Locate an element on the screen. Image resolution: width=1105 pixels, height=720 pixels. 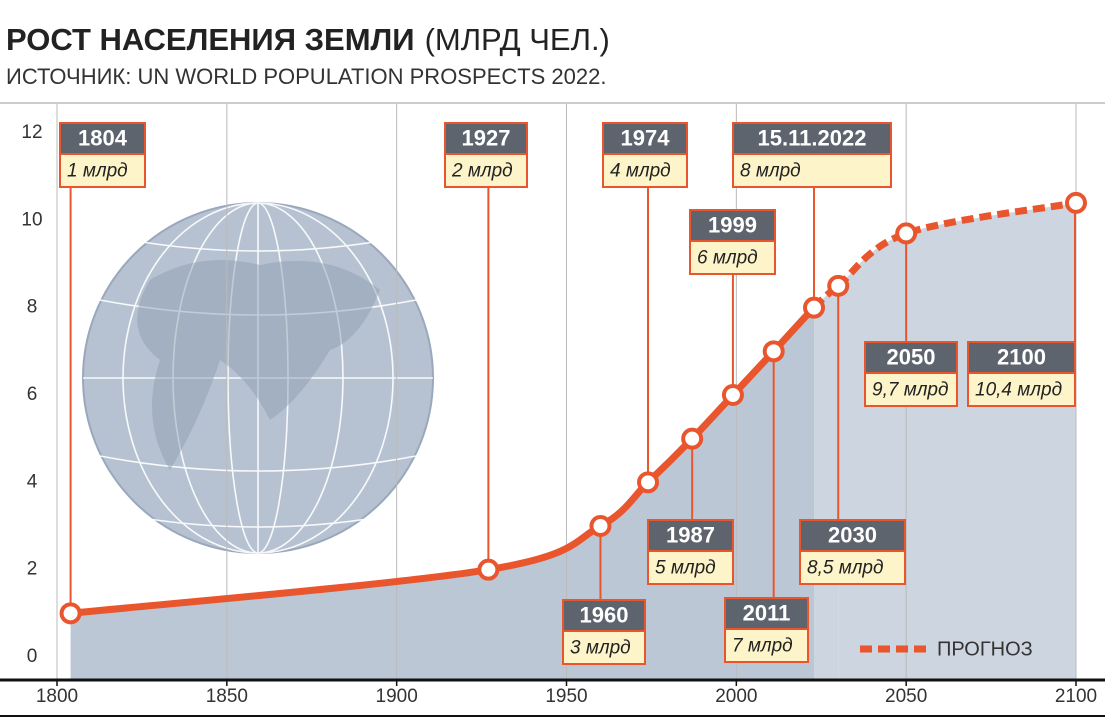
y-tick-label: 8 is located at coordinates (32, 307).